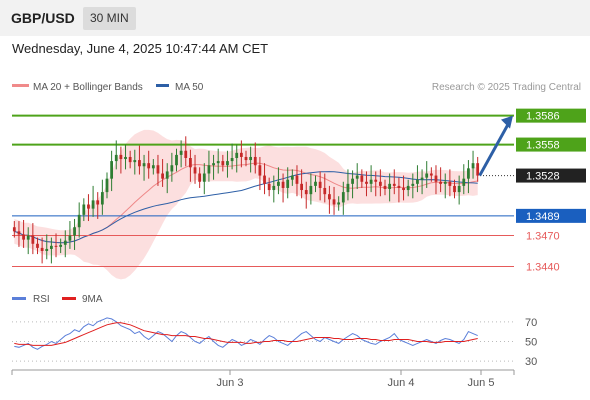  Describe the element at coordinates (20, 85) in the screenshot. I see `legend-swatch-ma20` at that location.